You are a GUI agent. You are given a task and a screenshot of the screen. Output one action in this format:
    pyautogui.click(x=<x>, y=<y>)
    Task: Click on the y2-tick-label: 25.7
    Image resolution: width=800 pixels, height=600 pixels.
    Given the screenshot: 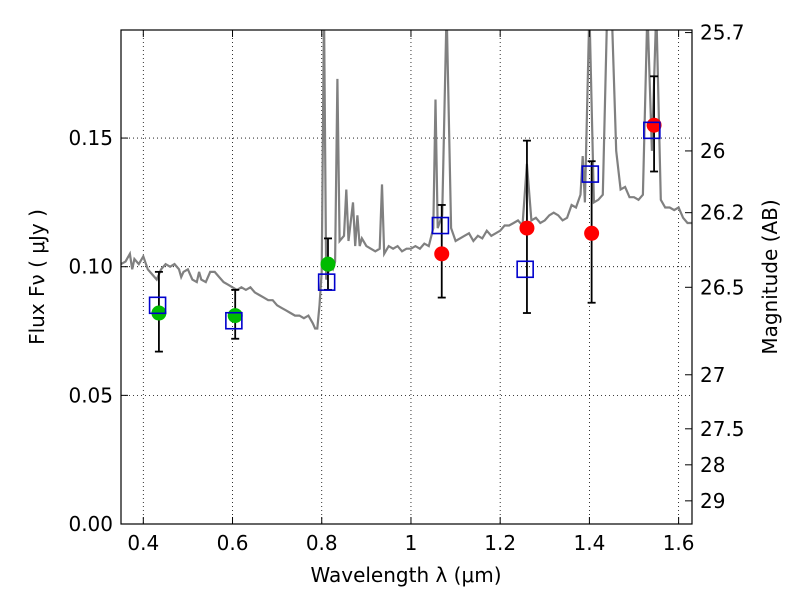 What is the action you would take?
    pyautogui.click(x=722, y=33)
    